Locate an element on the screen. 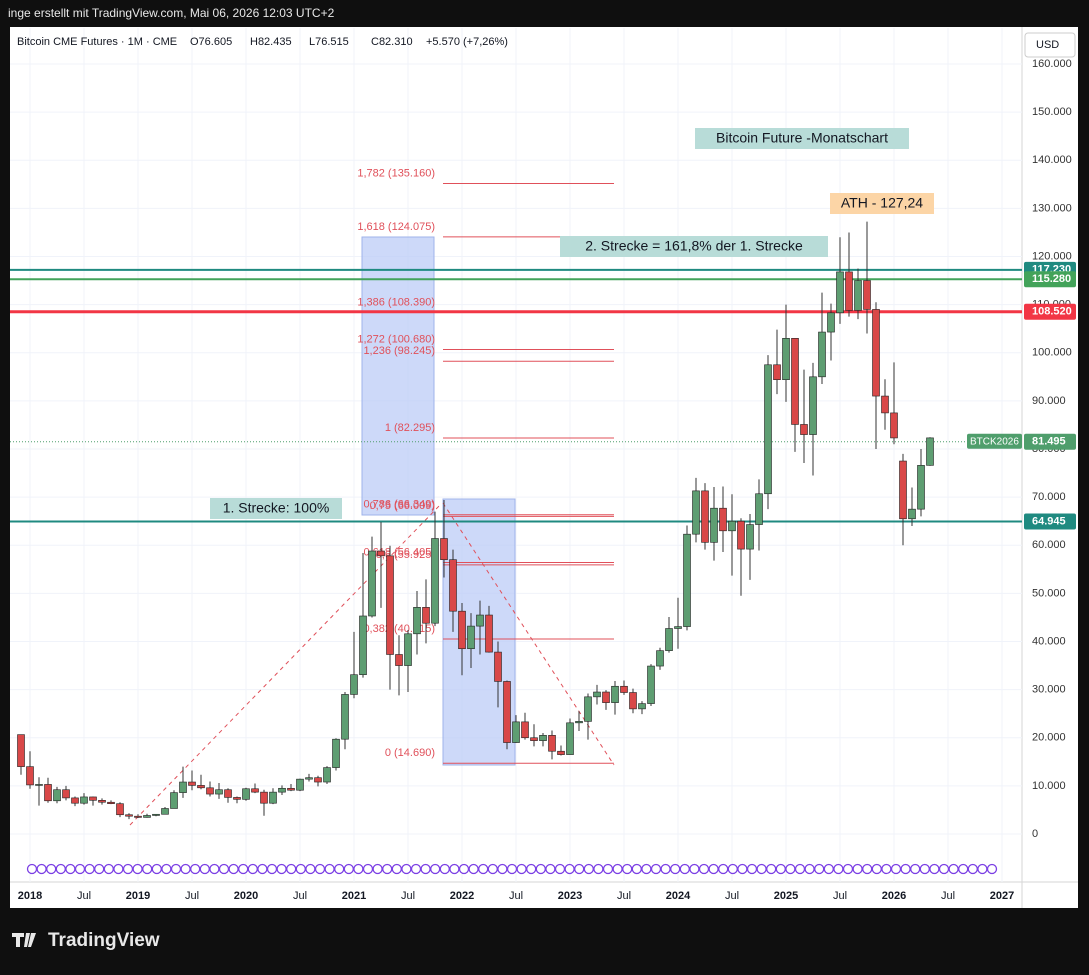 Image resolution: width=1089 pixels, height=975 pixels. level-label: 108.520 is located at coordinates (1052, 312).